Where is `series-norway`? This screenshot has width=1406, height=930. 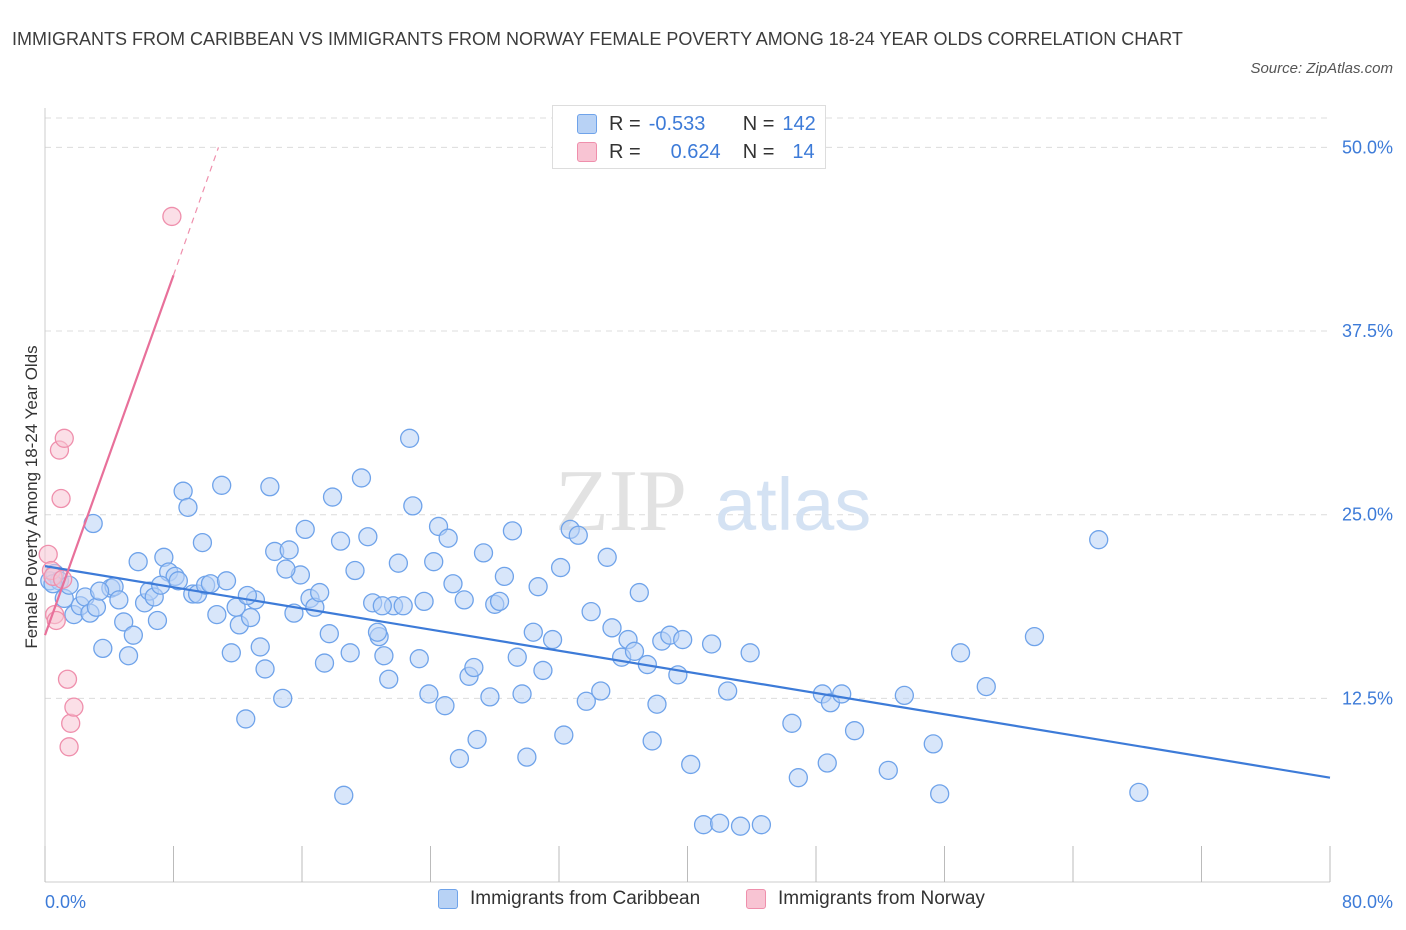 series-norway is located at coordinates (110, 481).